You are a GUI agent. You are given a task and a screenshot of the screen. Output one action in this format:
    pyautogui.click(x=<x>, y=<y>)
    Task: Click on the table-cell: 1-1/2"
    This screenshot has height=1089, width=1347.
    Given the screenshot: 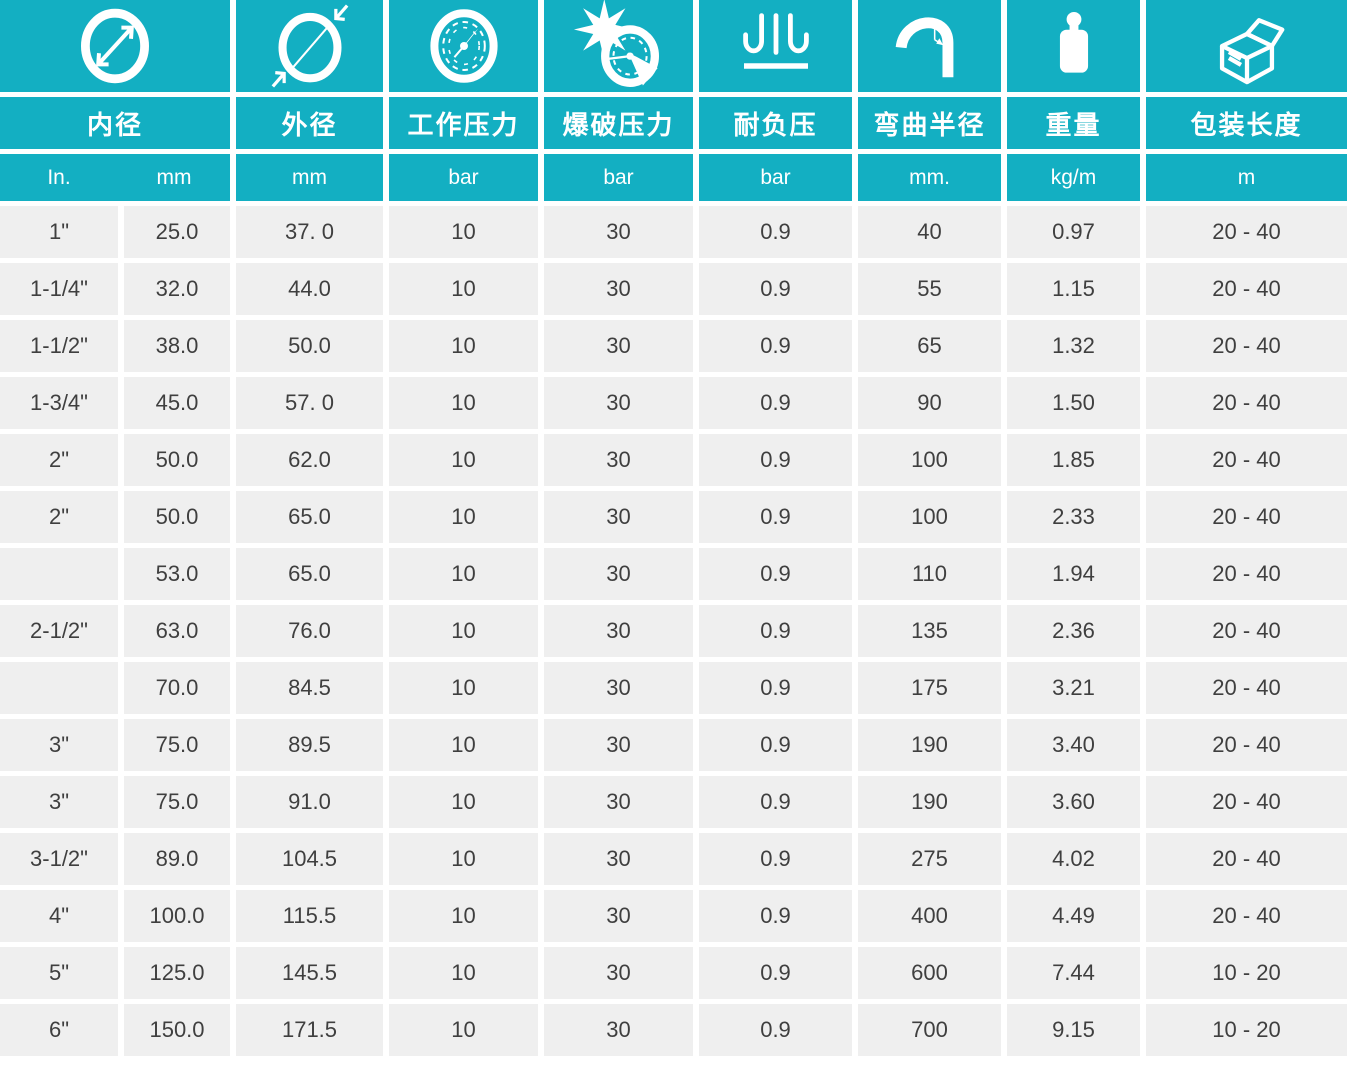 What is the action you would take?
    pyautogui.click(x=59, y=346)
    